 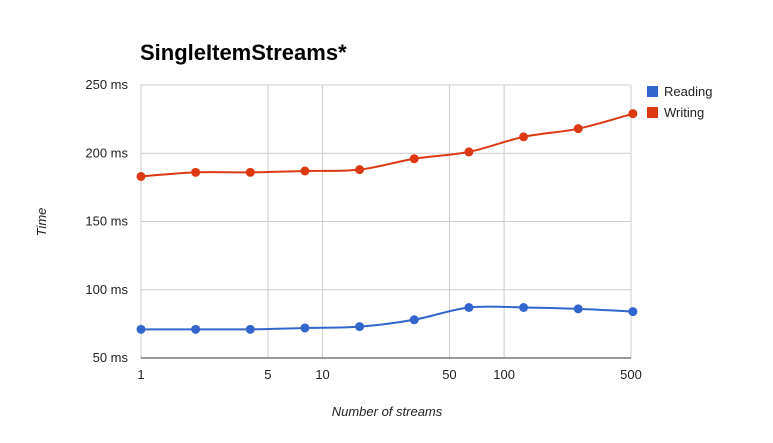 What do you see at coordinates (41, 222) in the screenshot?
I see `y-axis-title: Time` at bounding box center [41, 222].